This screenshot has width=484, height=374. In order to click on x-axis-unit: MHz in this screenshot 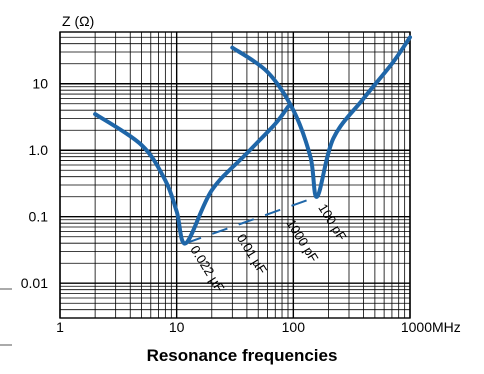, I will do `click(446, 327)`.